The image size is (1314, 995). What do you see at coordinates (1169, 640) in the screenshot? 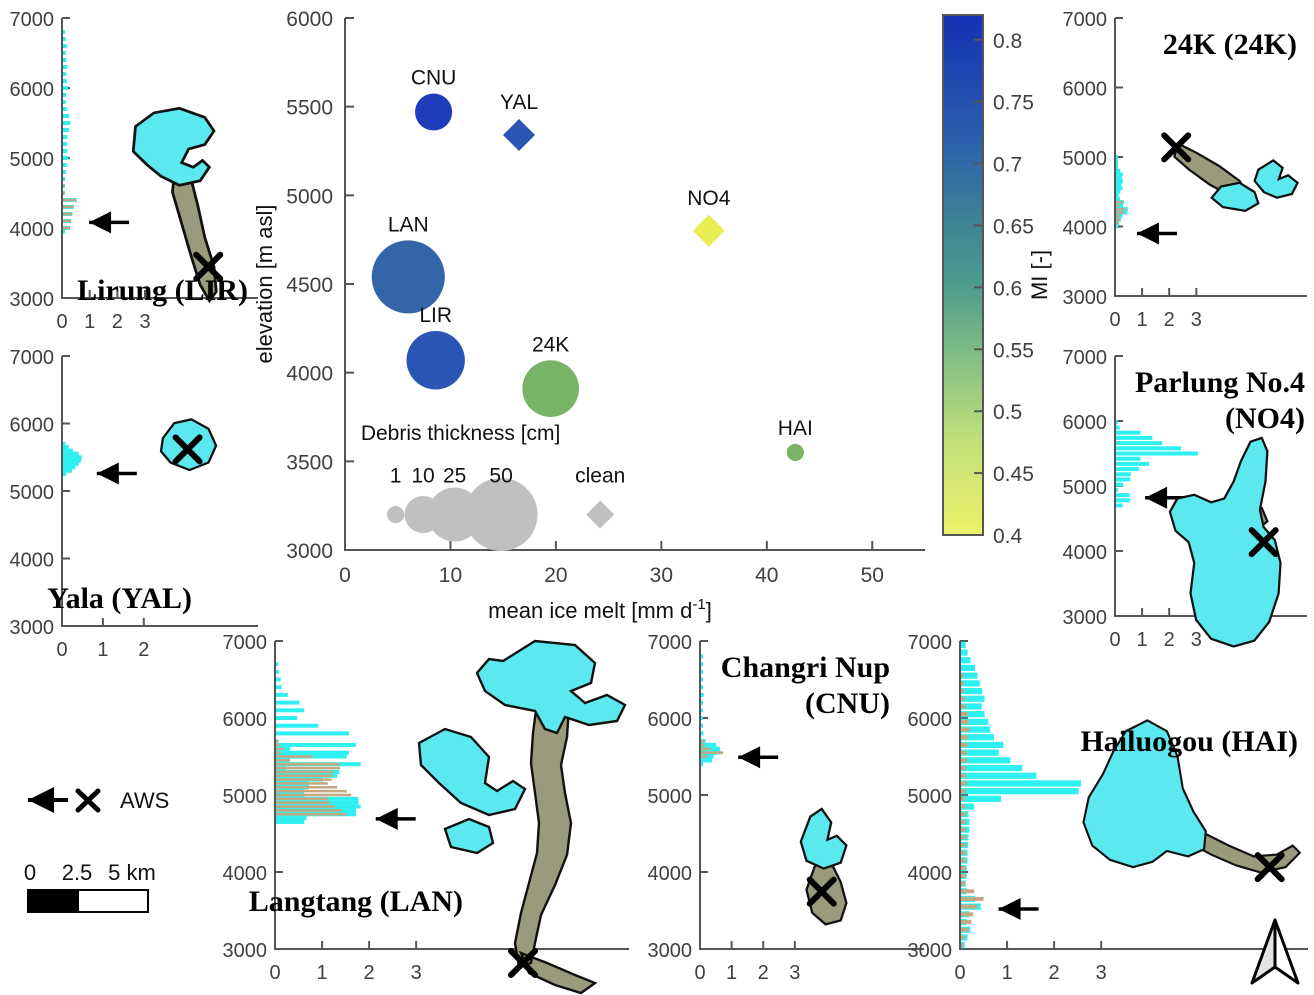
I see `x-tick: 2` at bounding box center [1169, 640].